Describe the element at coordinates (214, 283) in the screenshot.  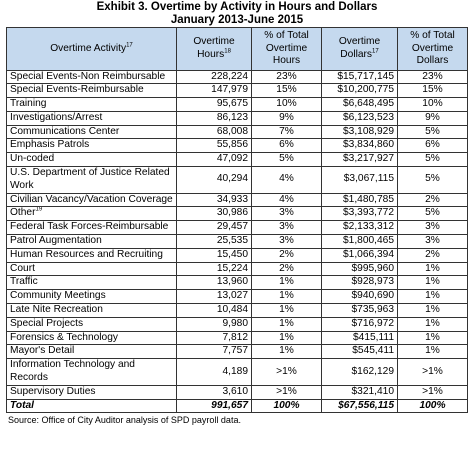
I see `hours-cell: 13,960` at that location.